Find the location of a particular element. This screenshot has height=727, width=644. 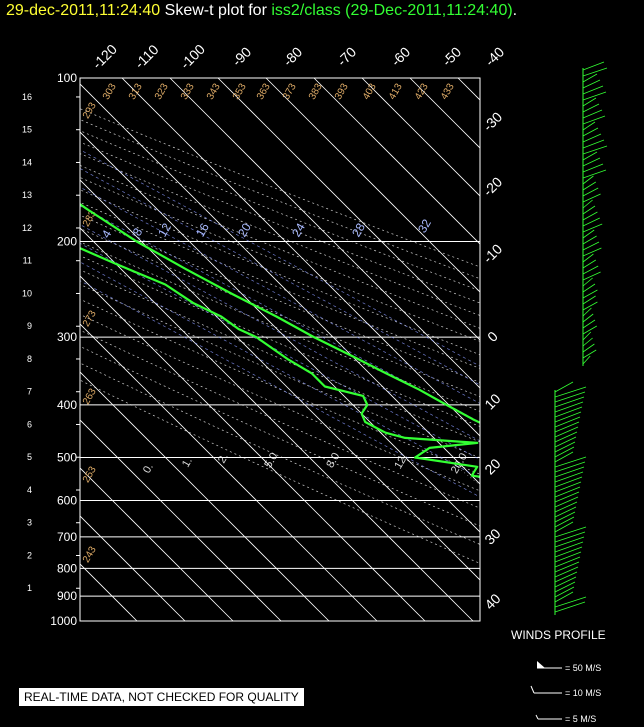

wind-key-symbols is located at coordinates (546, 690).